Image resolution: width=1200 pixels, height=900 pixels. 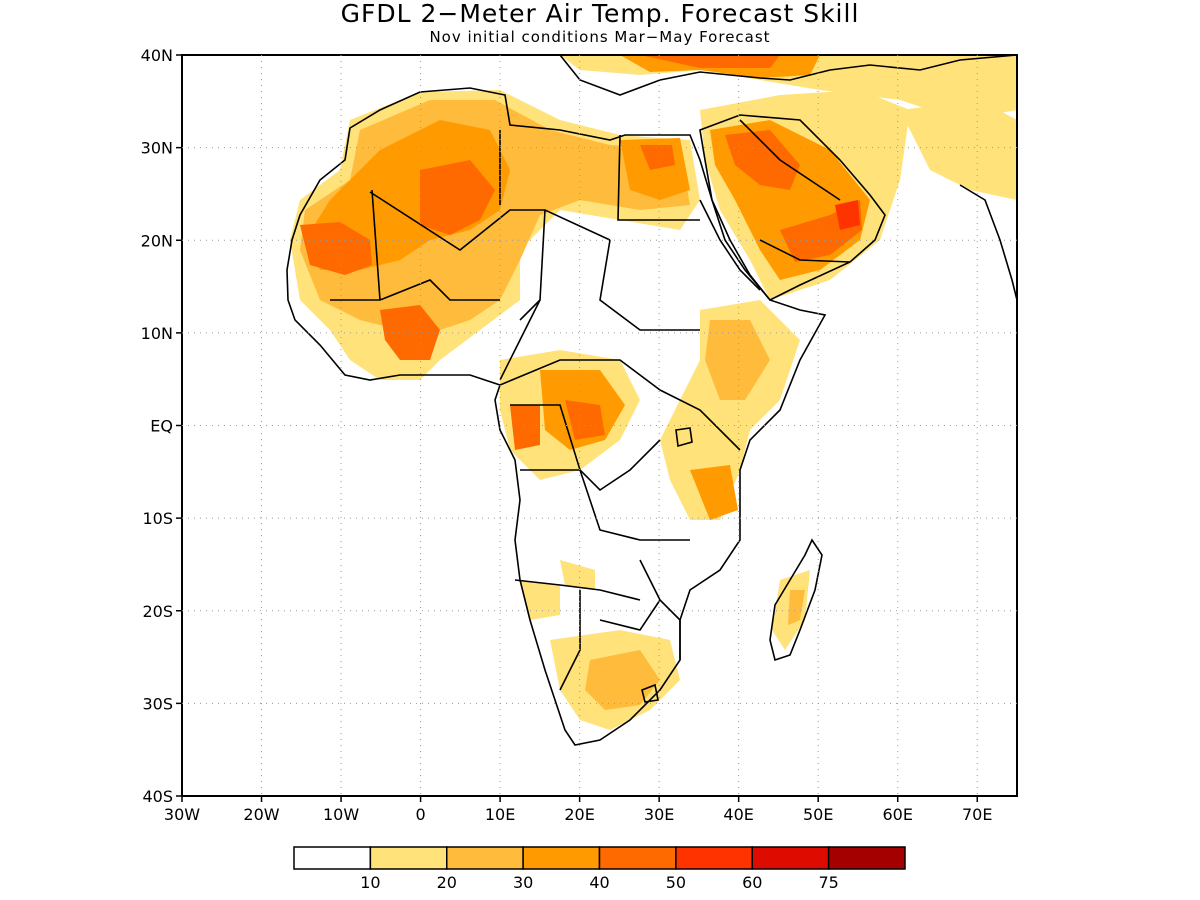 I want to click on madagascar-coastline, so click(x=796, y=600).